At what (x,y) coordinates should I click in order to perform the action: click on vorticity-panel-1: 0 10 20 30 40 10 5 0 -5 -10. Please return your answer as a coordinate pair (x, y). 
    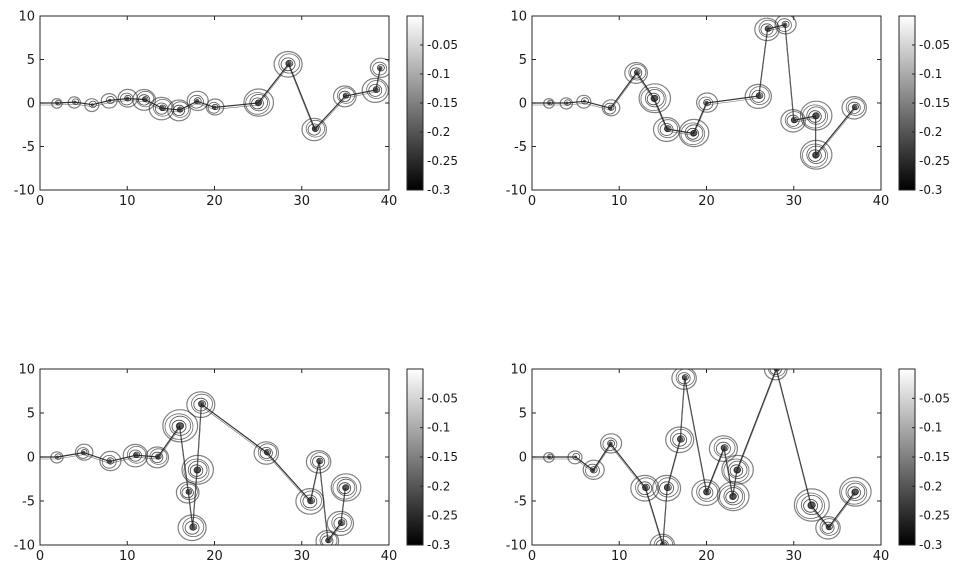
    Looking at the image, I should click on (206, 110).